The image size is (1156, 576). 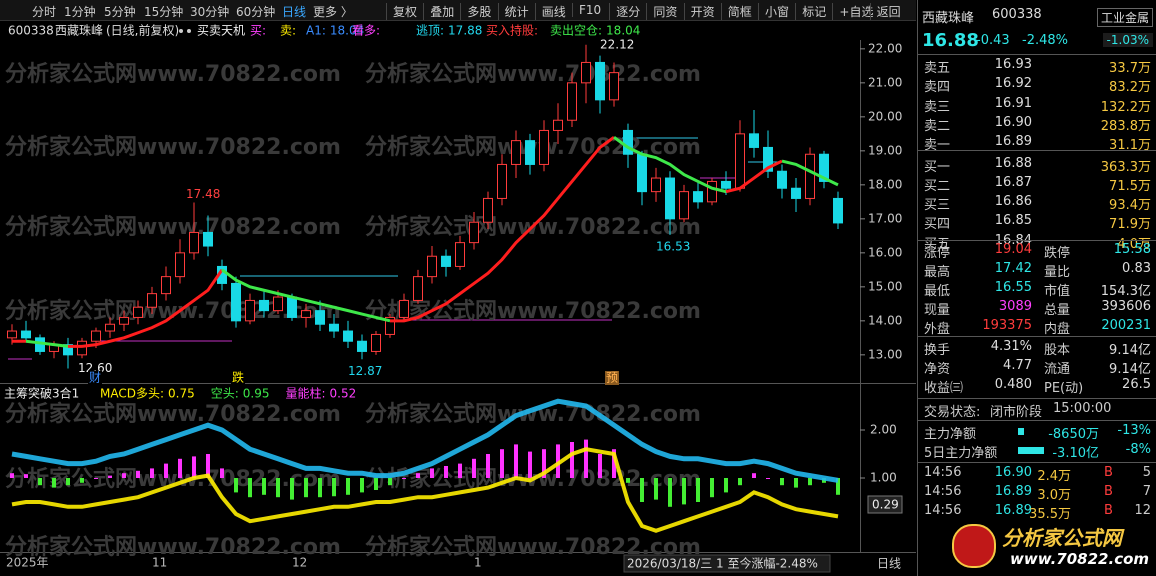 I want to click on toolbar-button: 叠加, so click(x=438, y=11).